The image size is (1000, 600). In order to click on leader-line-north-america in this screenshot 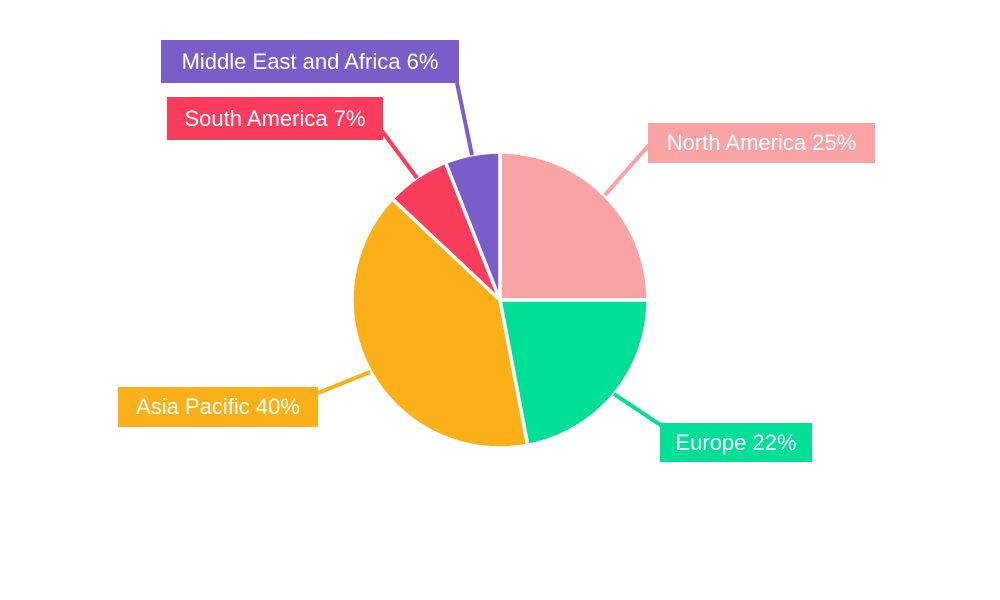, I will do `click(627, 170)`.